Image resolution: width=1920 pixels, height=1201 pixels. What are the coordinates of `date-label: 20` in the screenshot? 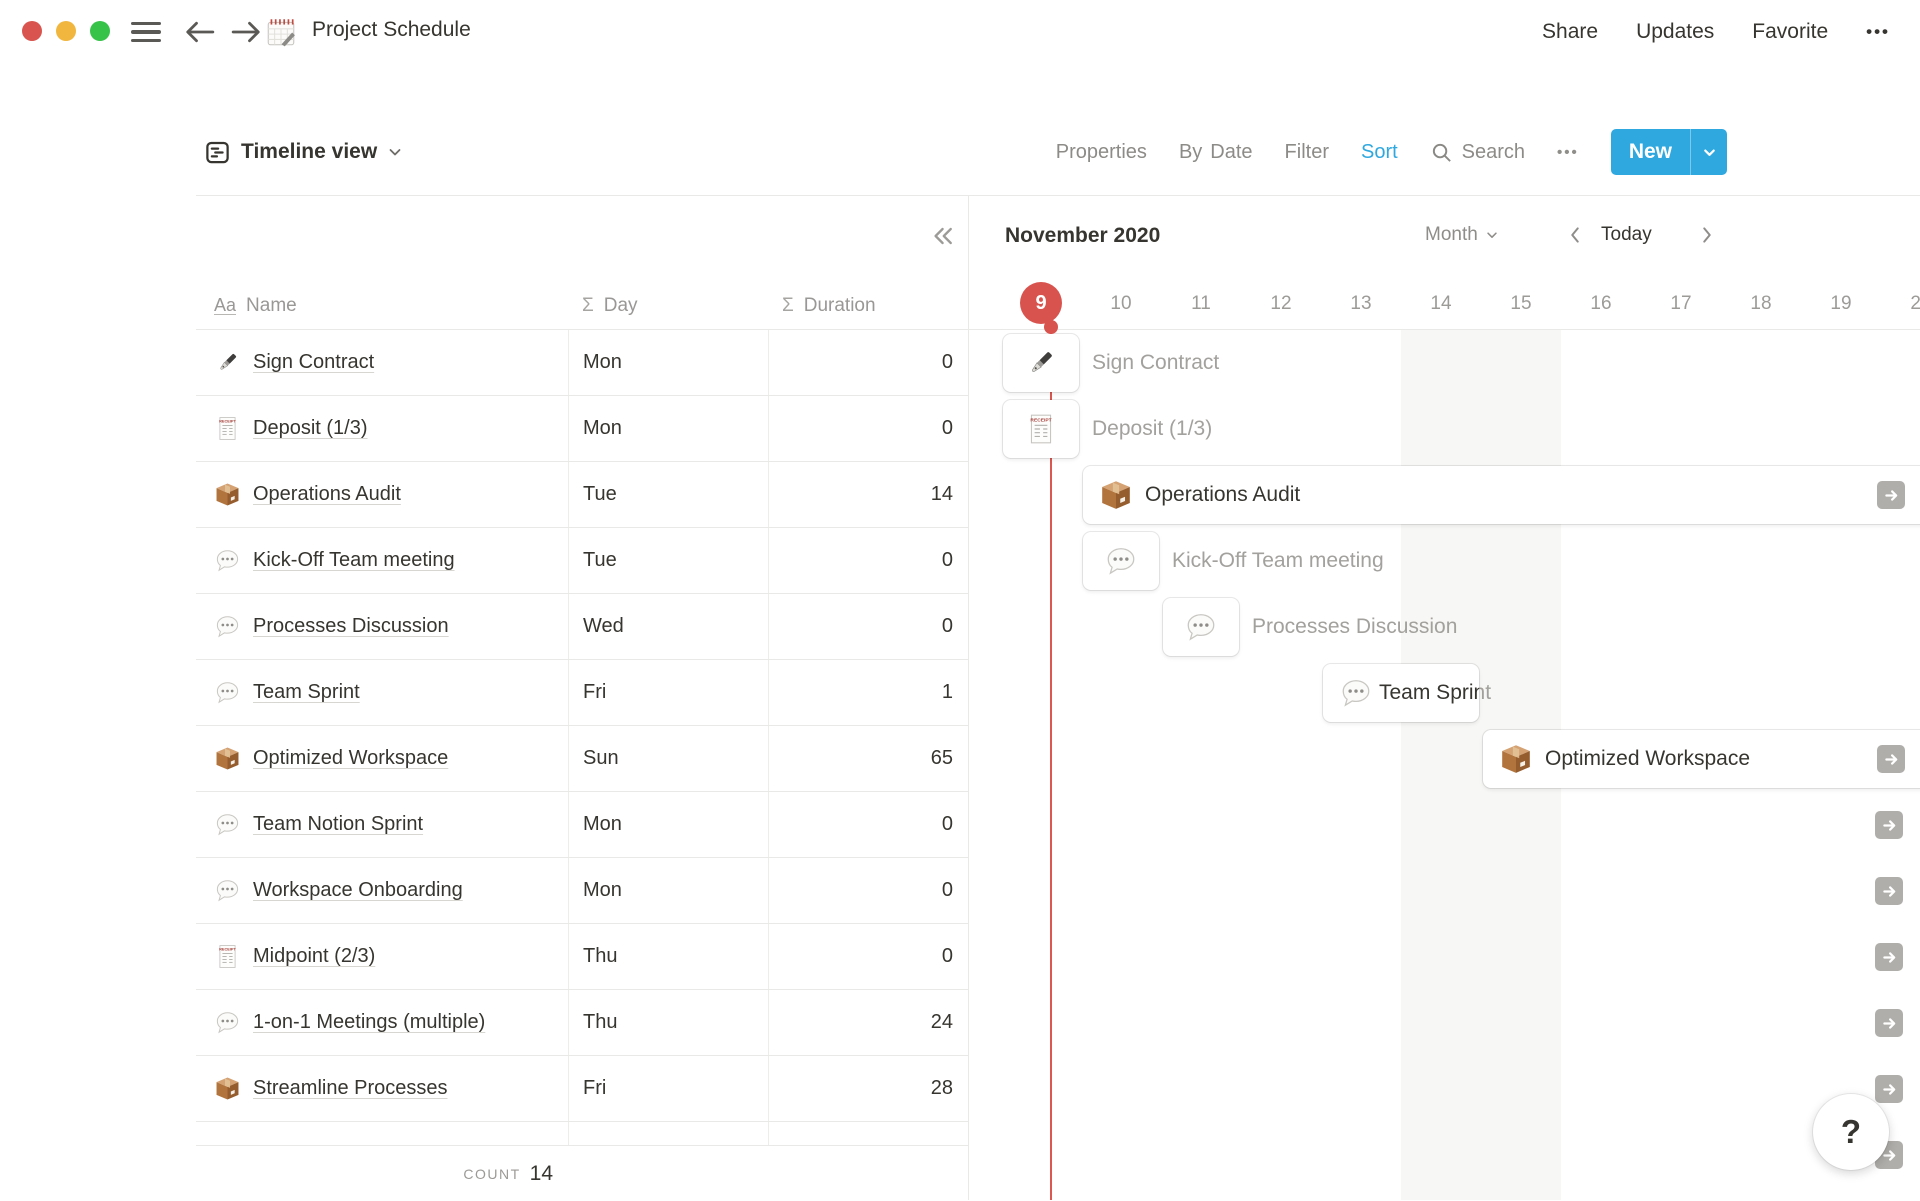 It's located at (1900, 304).